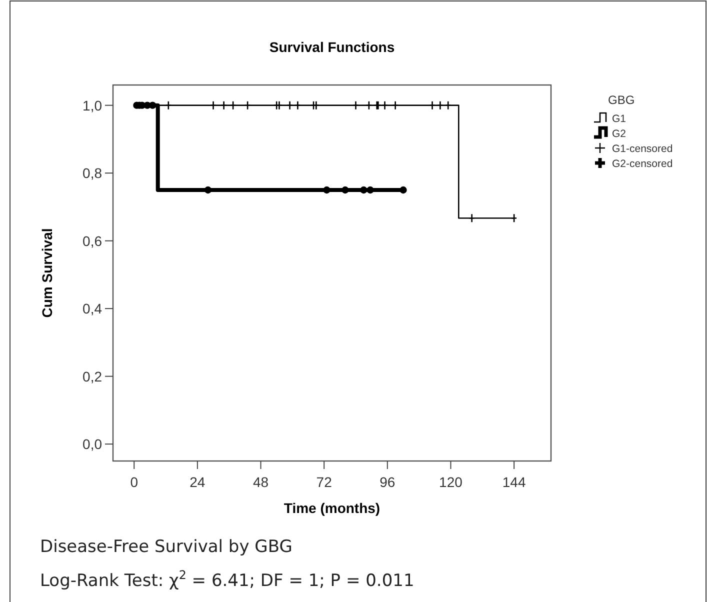 This screenshot has height=602, width=707. Describe the element at coordinates (451, 482) in the screenshot. I see `x-tick-label: 120` at that location.